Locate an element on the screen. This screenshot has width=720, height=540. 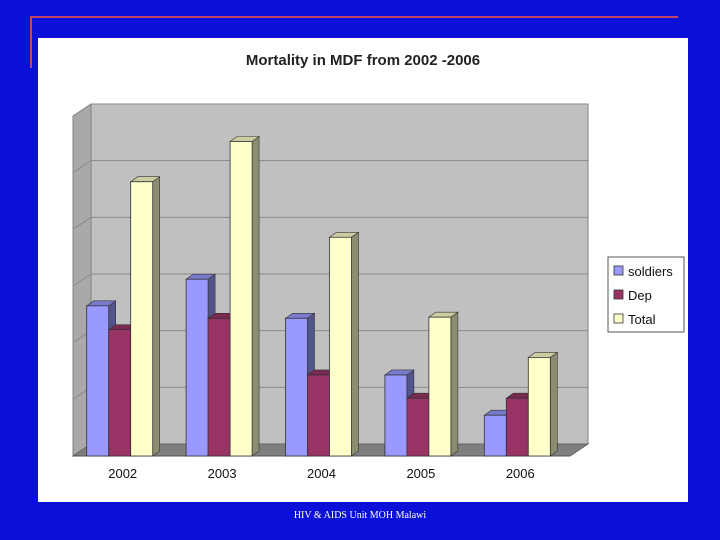
bar-total-2002-side is located at coordinates (156, 316).